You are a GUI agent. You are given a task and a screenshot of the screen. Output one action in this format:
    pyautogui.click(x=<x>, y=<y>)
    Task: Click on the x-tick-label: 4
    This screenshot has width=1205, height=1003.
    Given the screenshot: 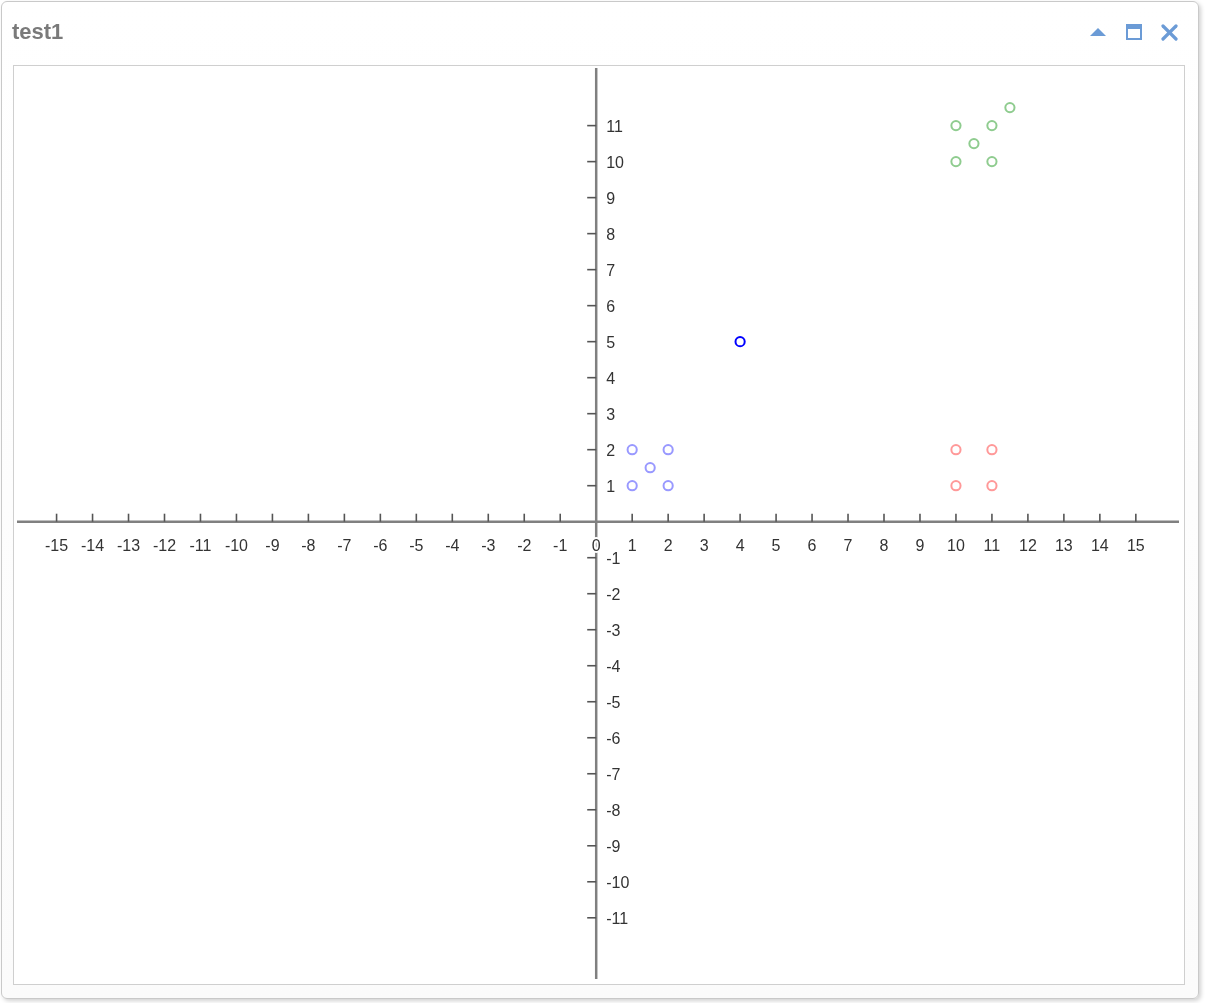 What is the action you would take?
    pyautogui.click(x=740, y=545)
    